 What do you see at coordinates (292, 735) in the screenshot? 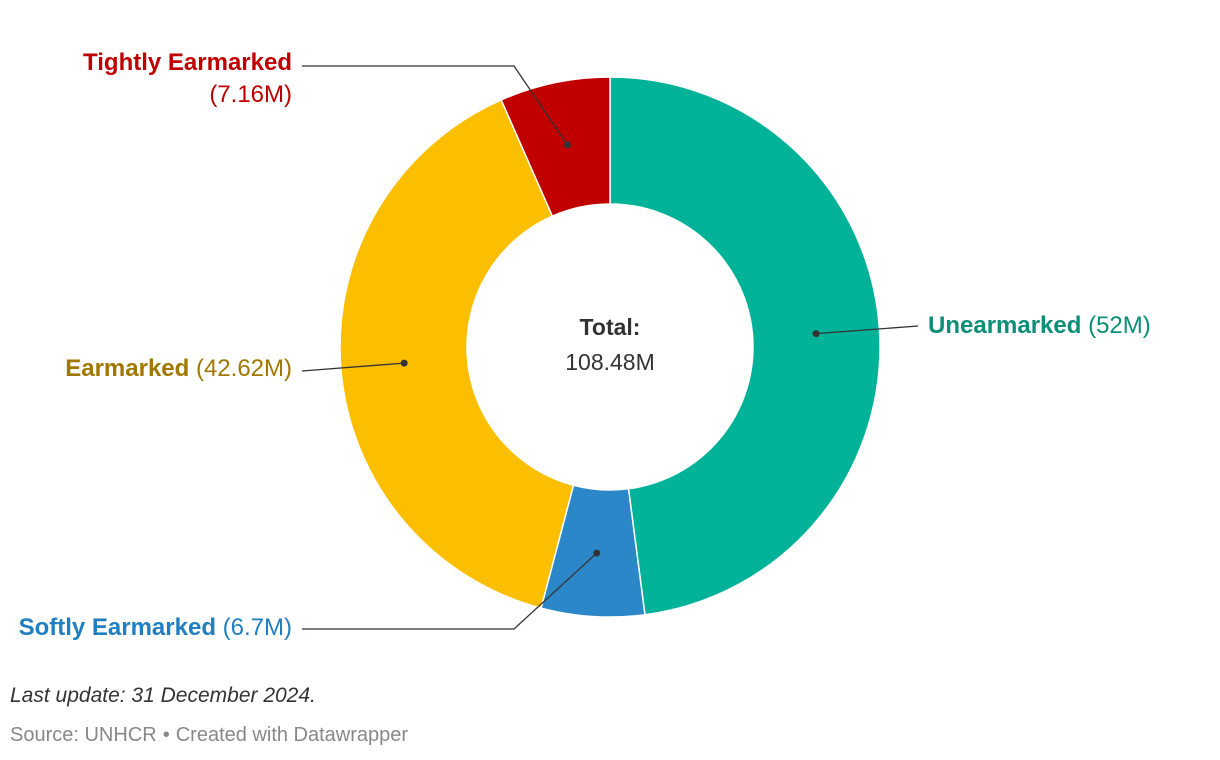
I see `datawrapper-credit-link: Created with Datawrapper` at bounding box center [292, 735].